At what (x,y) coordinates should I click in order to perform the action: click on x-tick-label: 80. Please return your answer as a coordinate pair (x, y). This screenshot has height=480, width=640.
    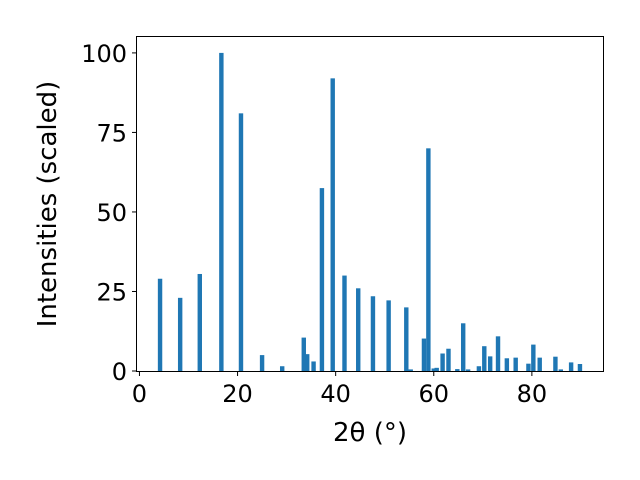
    Looking at the image, I should click on (532, 394).